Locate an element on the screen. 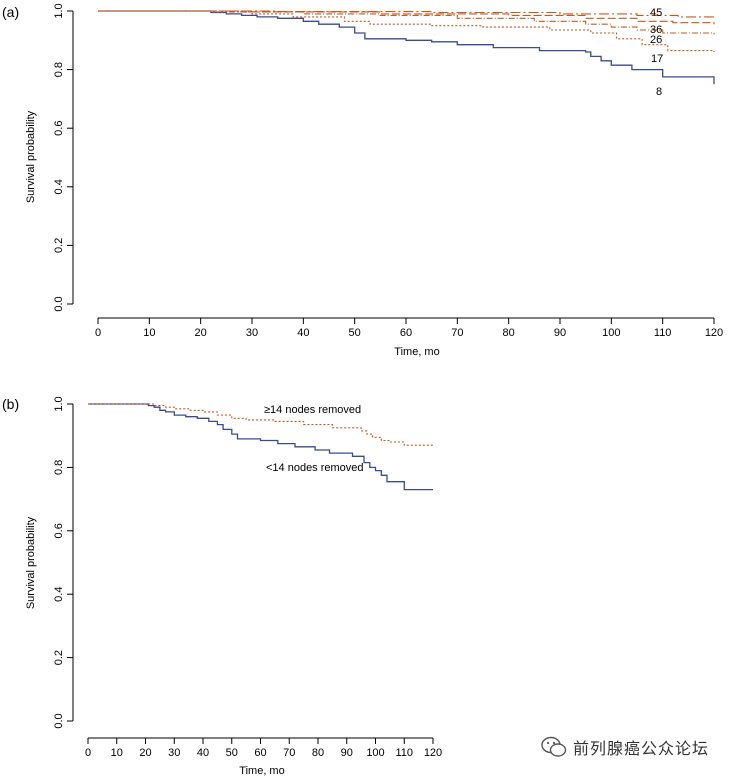  annotation-17: 17 is located at coordinates (657, 59).